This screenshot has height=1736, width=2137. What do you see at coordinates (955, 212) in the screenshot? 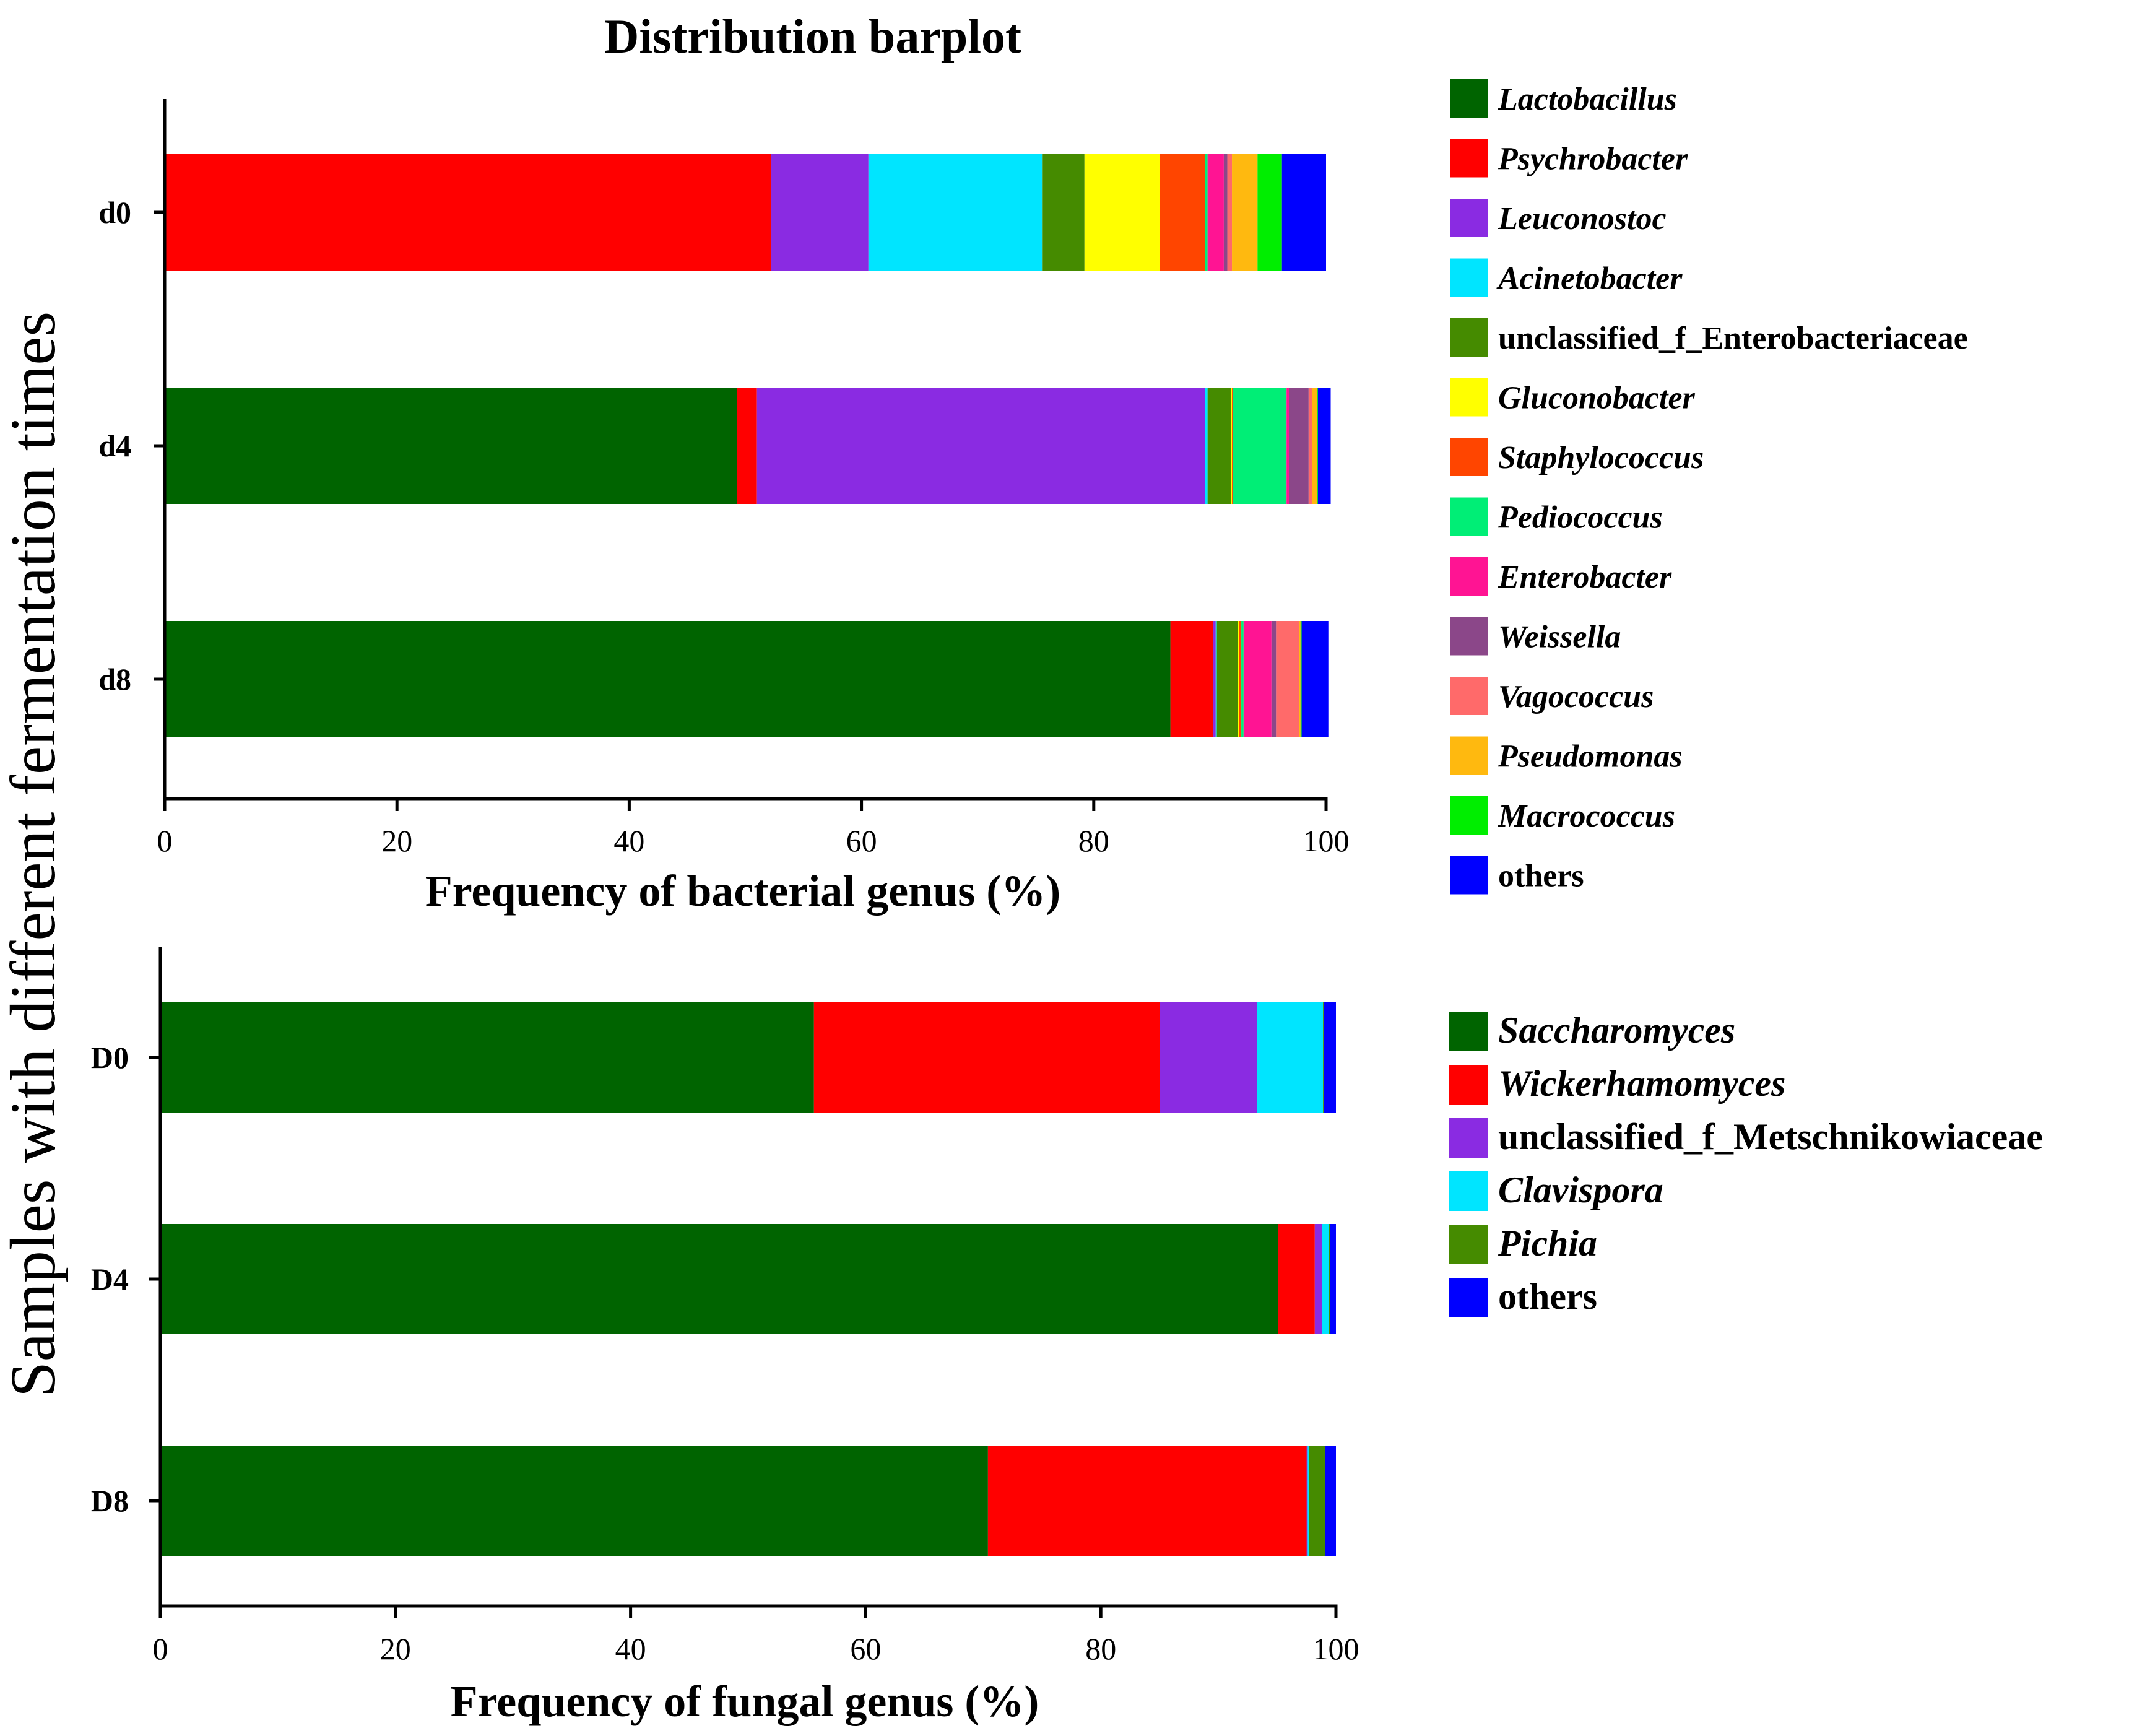
I see `bacterial-segment-d0-acinetobacter` at bounding box center [955, 212].